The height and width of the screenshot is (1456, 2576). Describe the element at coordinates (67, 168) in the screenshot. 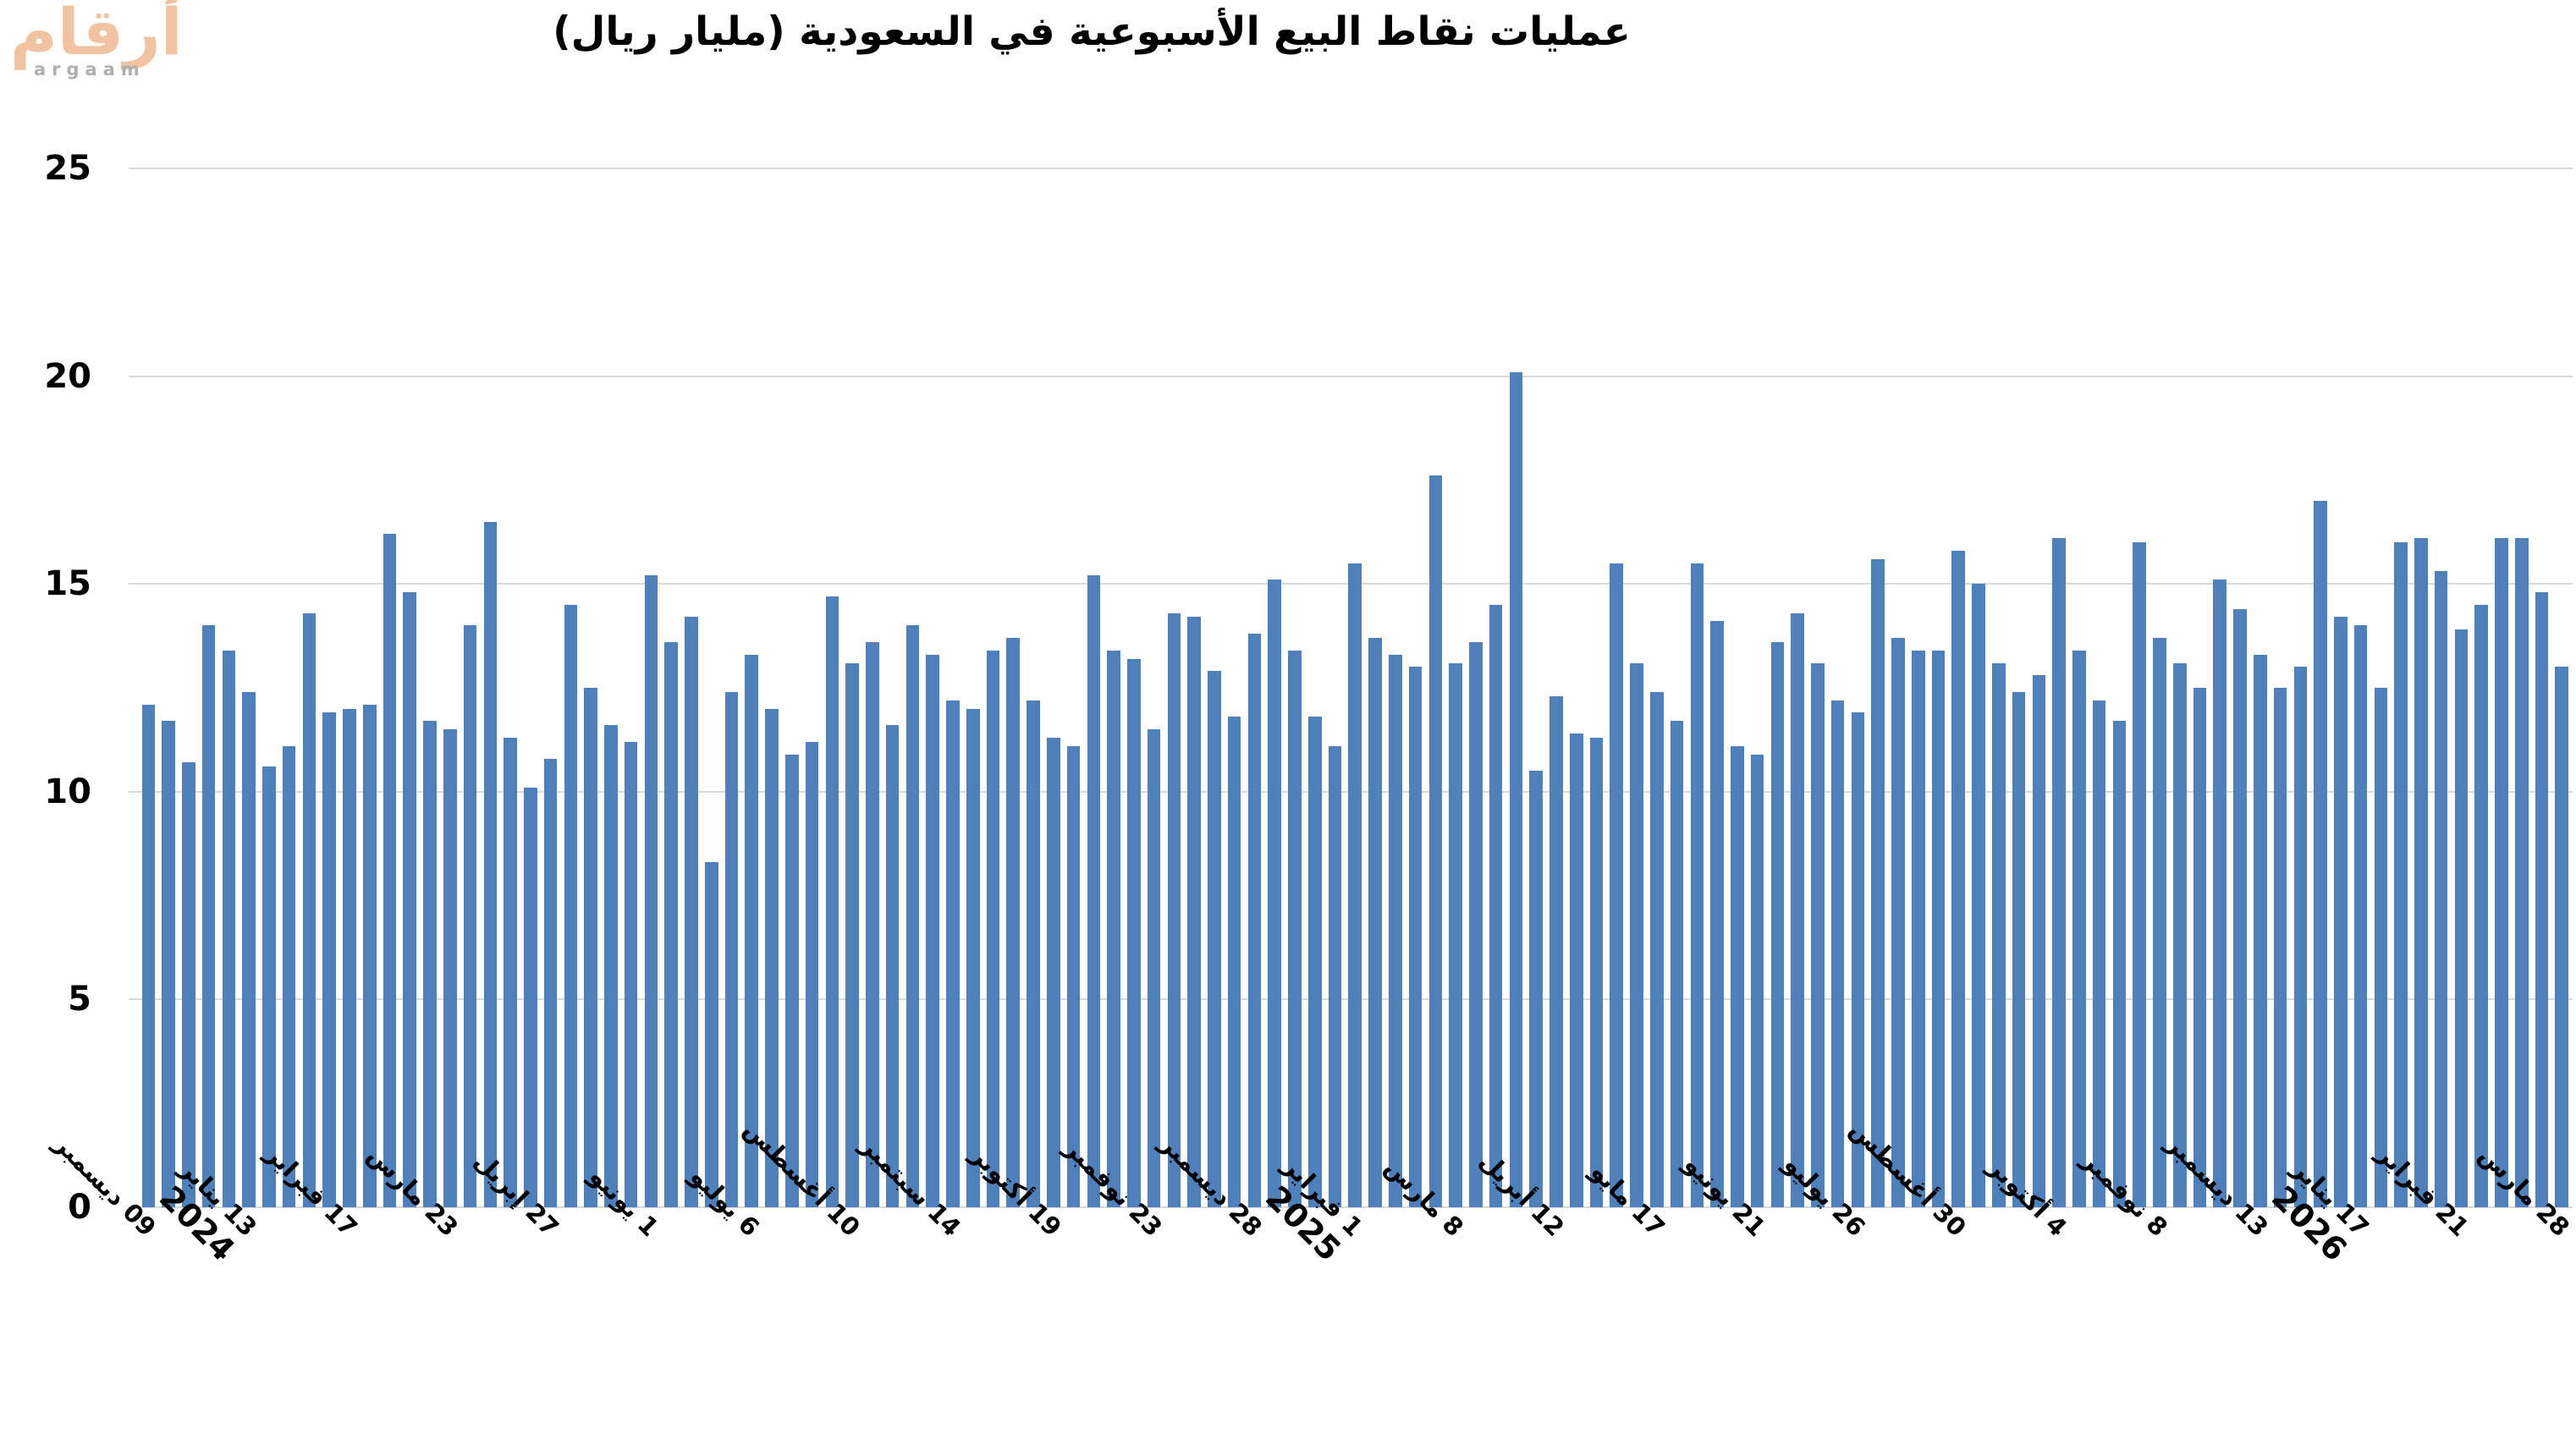

I see `y-axis-label-25: 25` at that location.